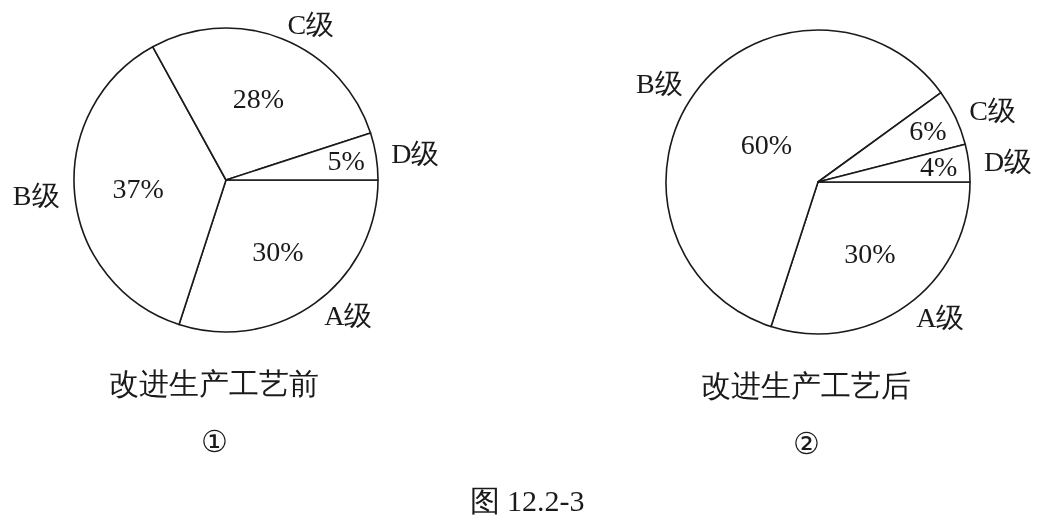  Describe the element at coordinates (214, 441) in the screenshot. I see `subtitle: ①` at that location.